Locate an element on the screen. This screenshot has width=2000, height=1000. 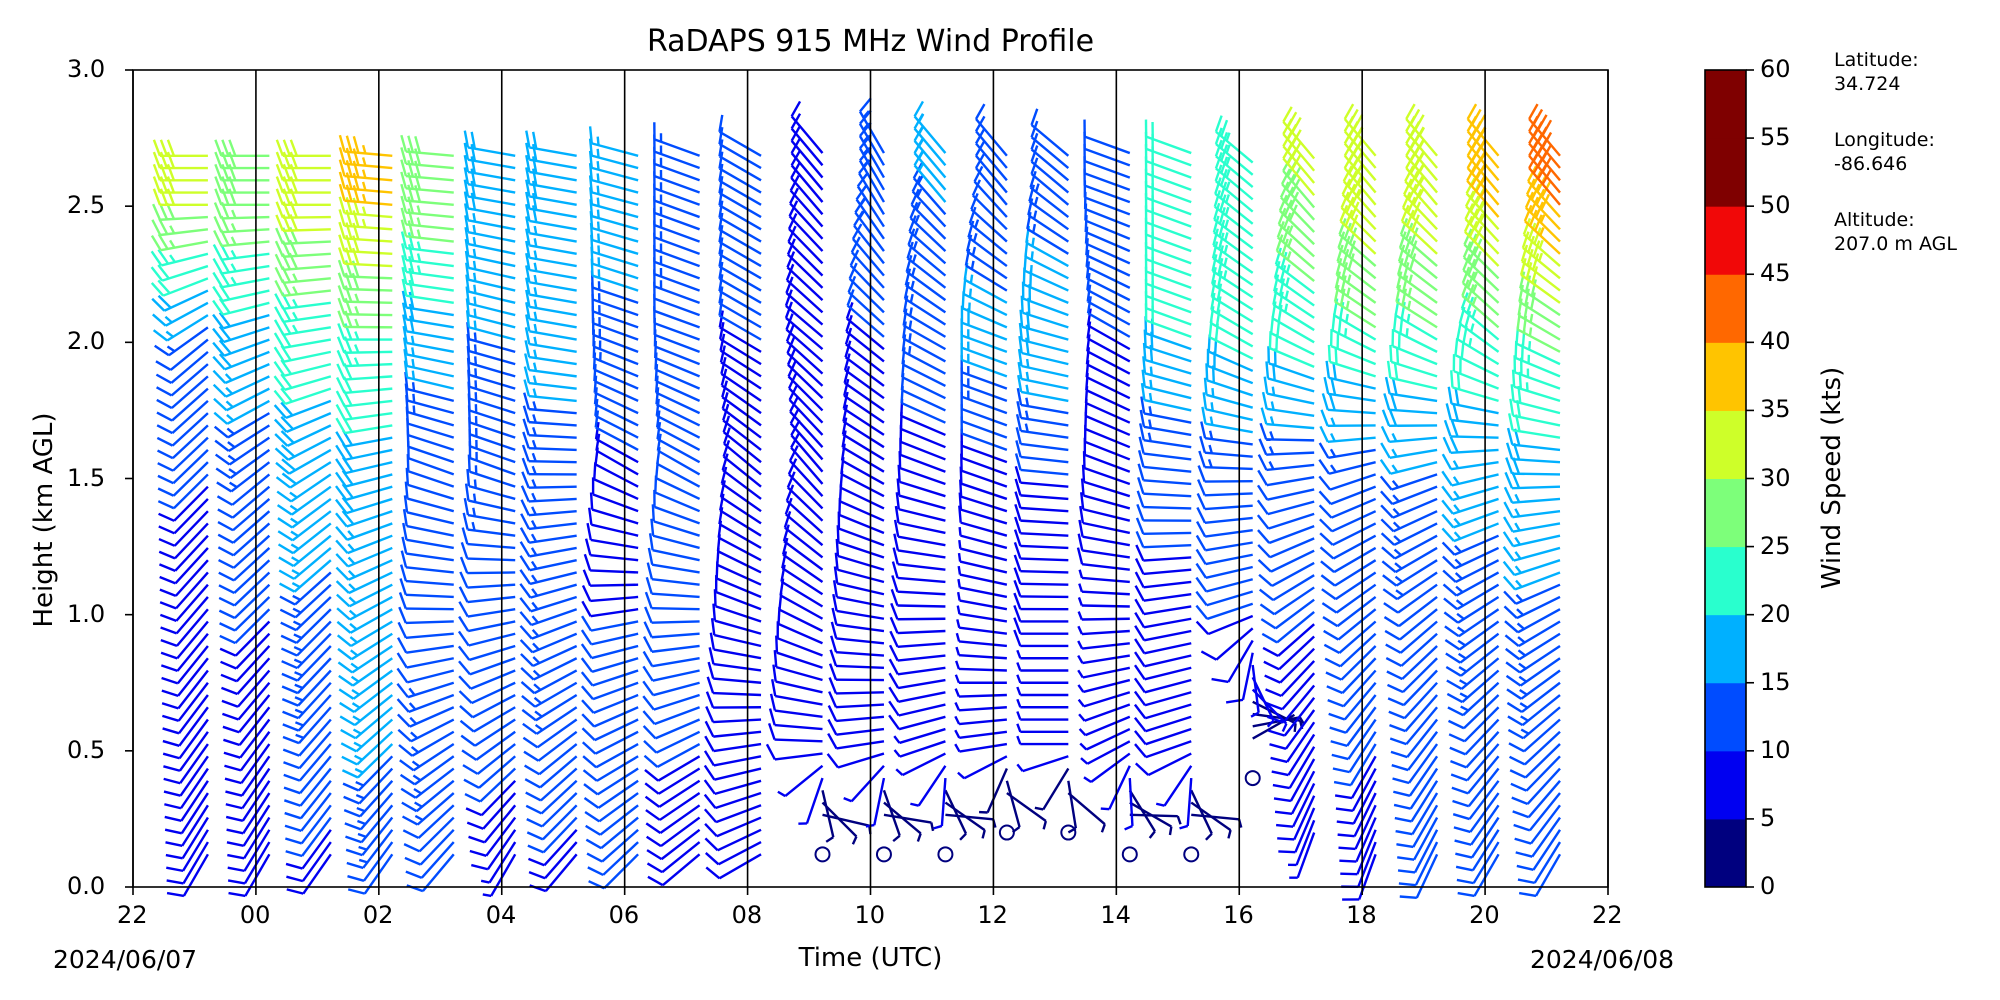
x-tick-label: 12 is located at coordinates (992, 915).